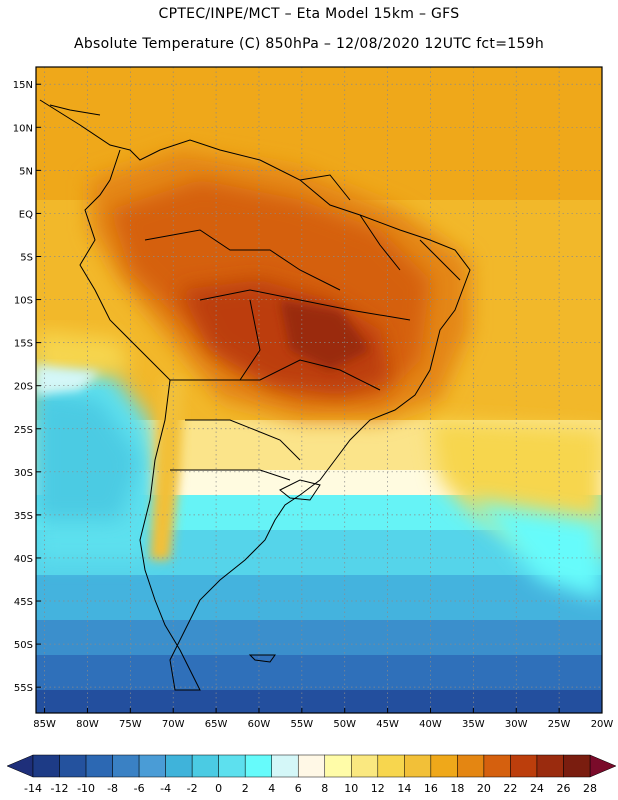 This screenshot has width=618, height=800. I want to click on lon-label: 85W, so click(44, 724).